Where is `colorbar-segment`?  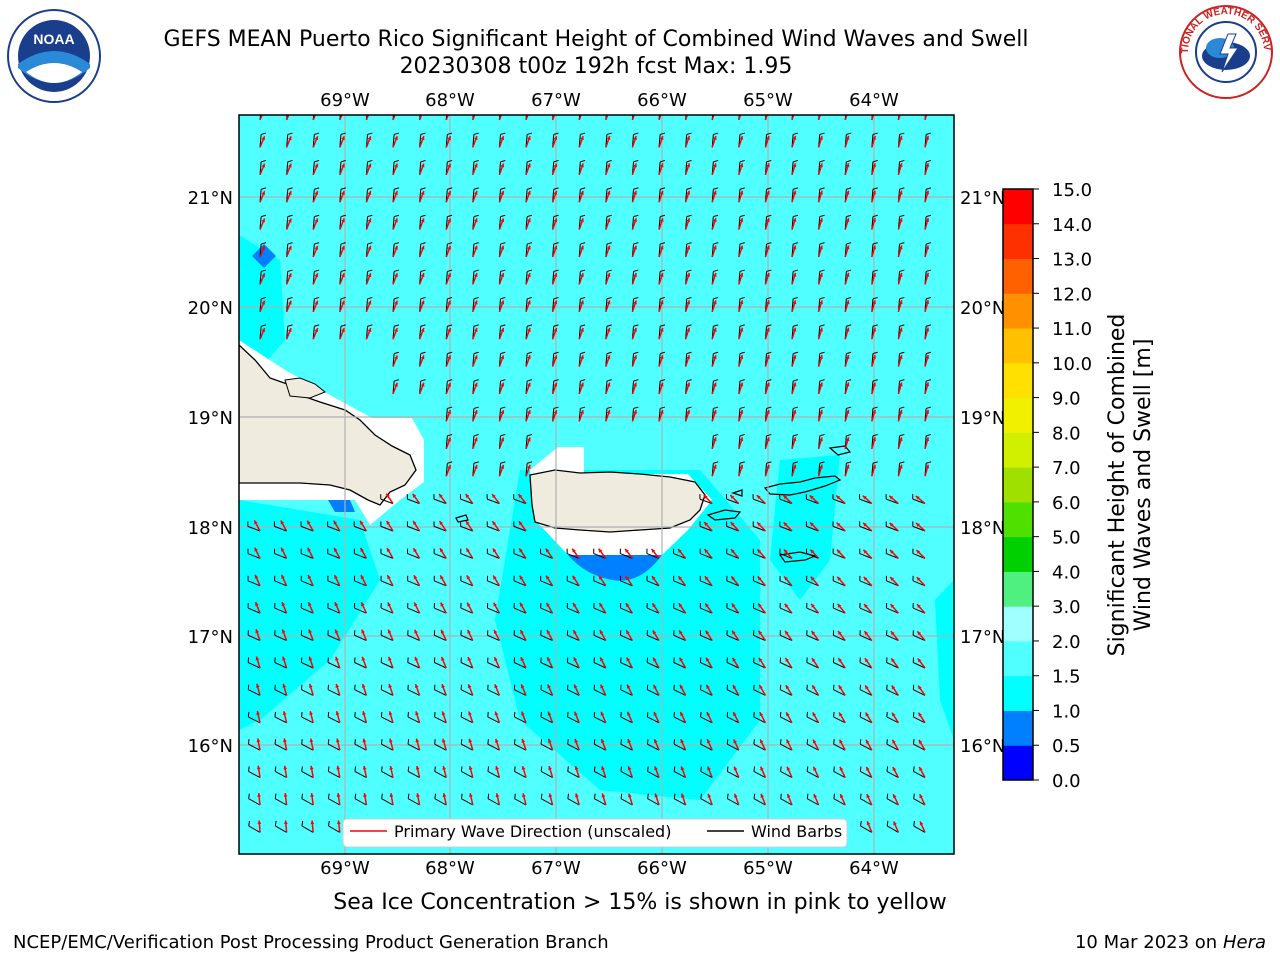
colorbar-segment is located at coordinates (1018, 693).